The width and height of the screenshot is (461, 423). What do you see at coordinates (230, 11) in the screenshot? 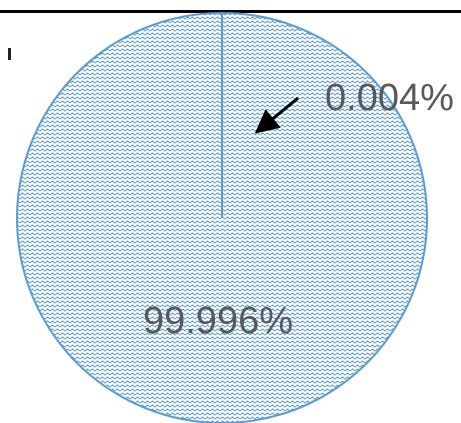
I see `top-border-line` at bounding box center [230, 11].